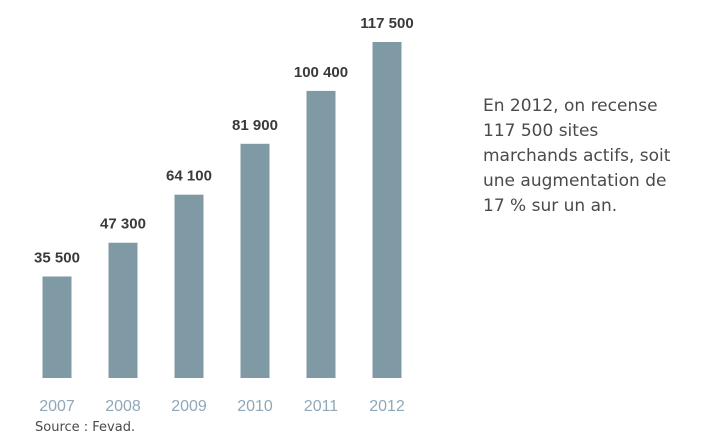  Describe the element at coordinates (550, 206) in the screenshot. I see `annotation: 17 % sur un an.` at that location.